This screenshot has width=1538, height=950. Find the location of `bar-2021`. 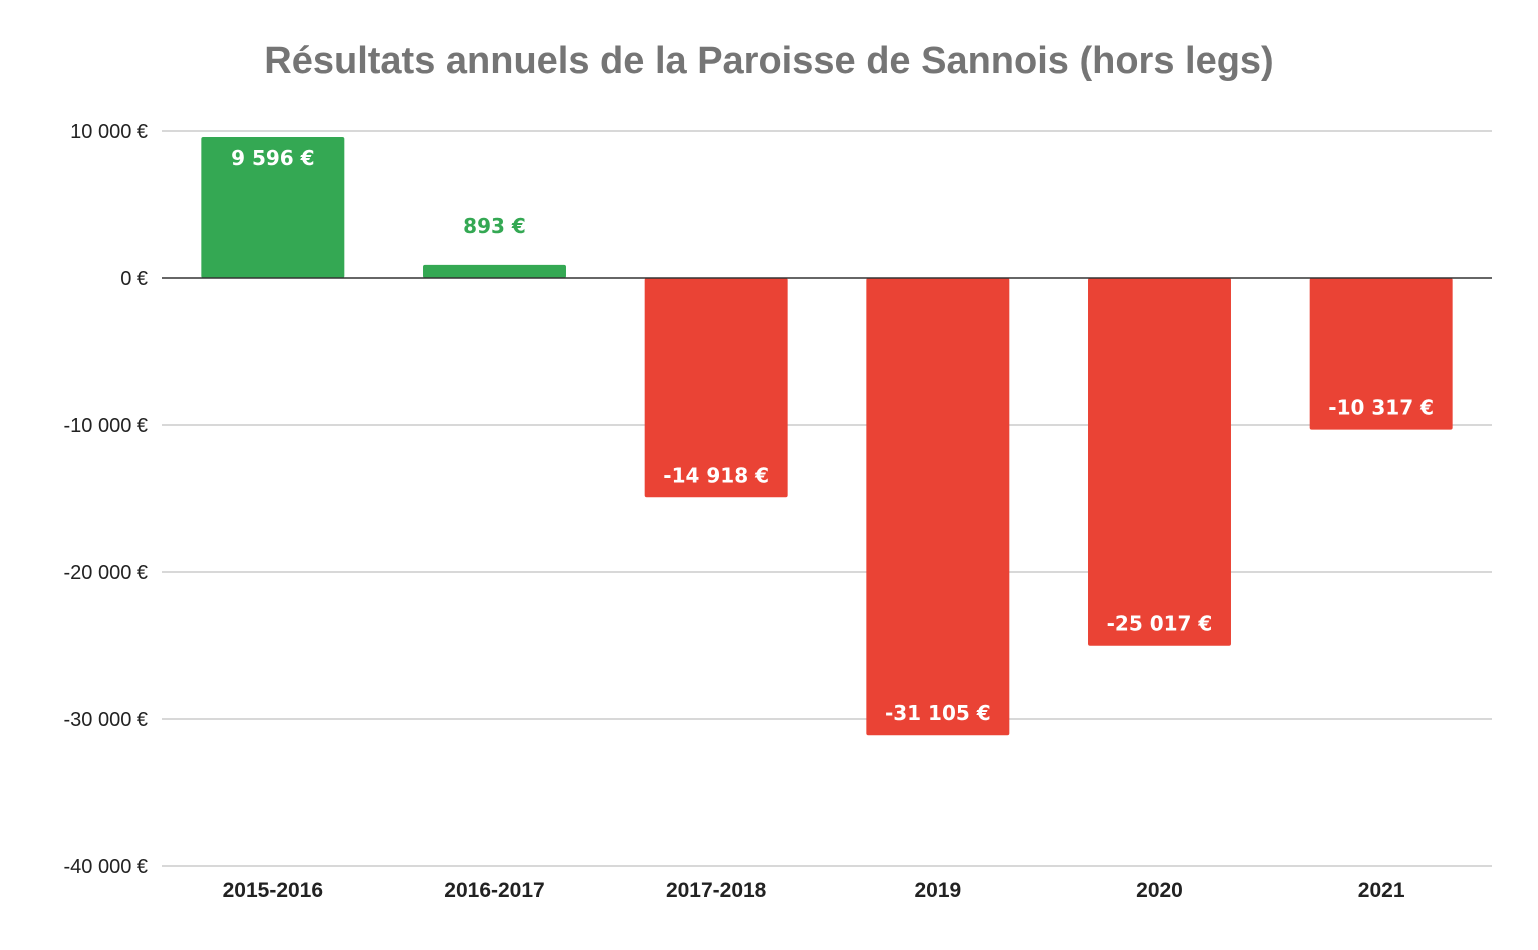

bar-2021 is located at coordinates (1381, 354).